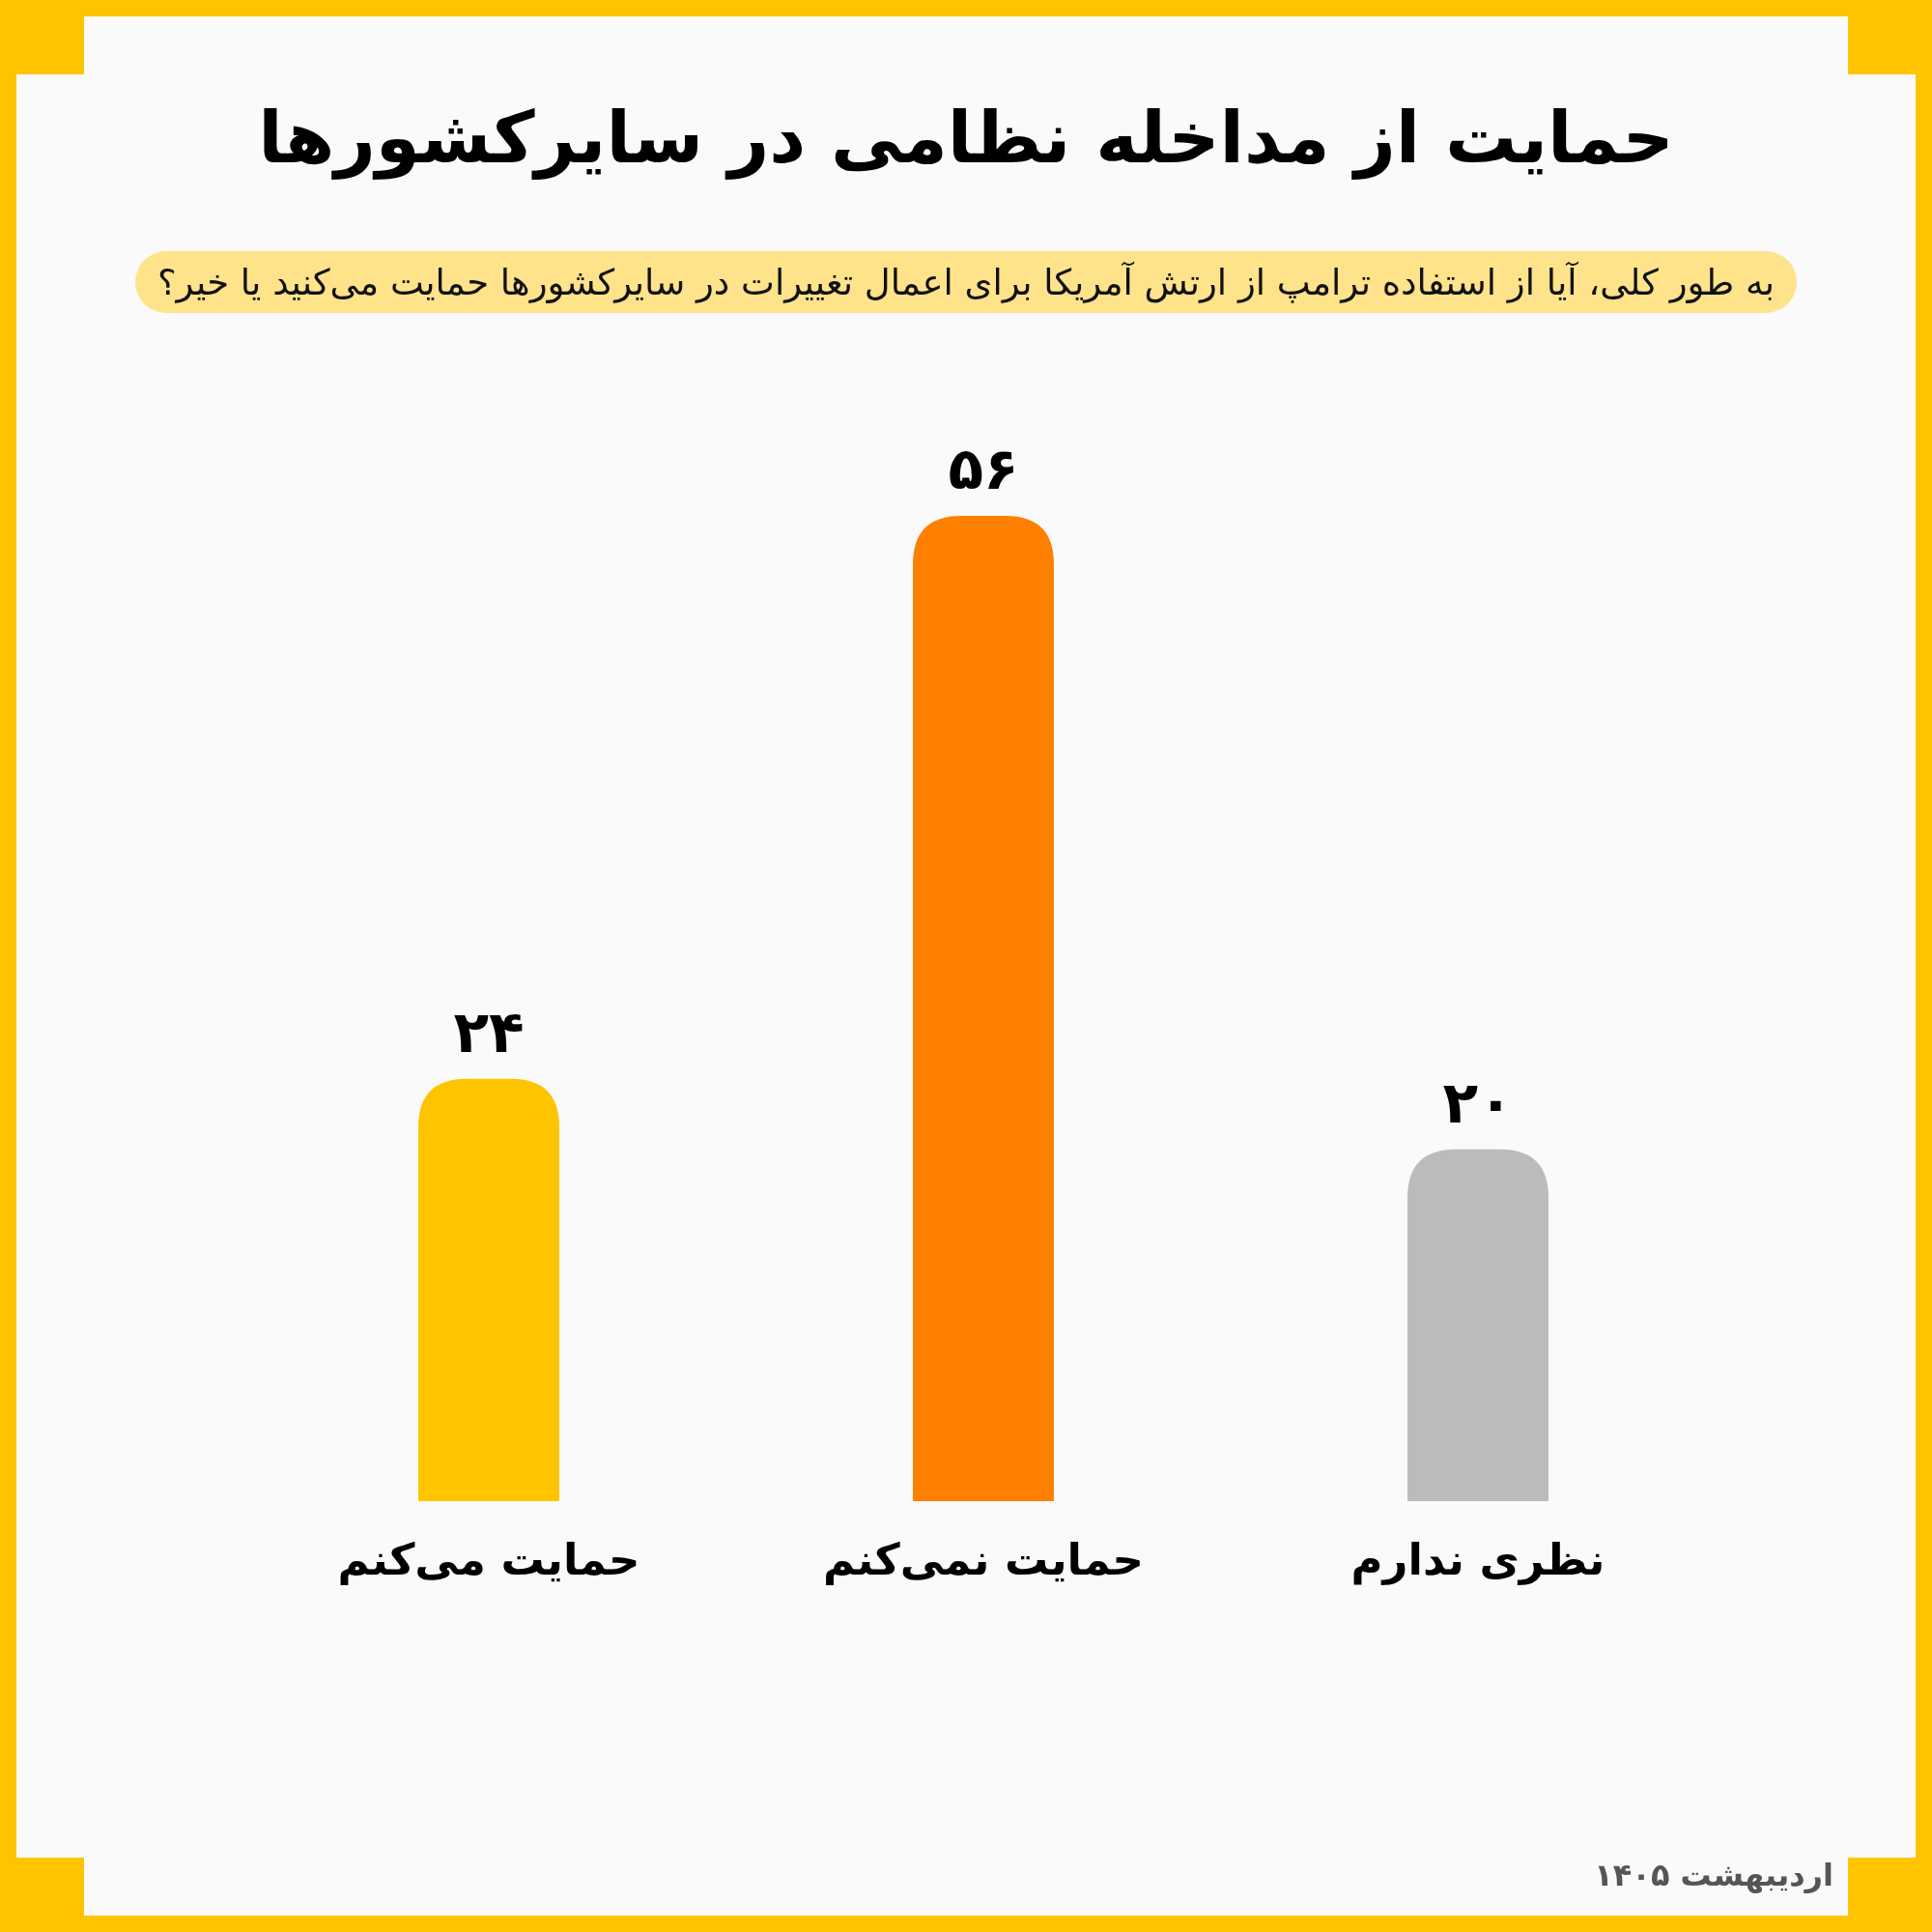  What do you see at coordinates (1477, 1559) in the screenshot?
I see `x-tick-label: نظری ندارم` at bounding box center [1477, 1559].